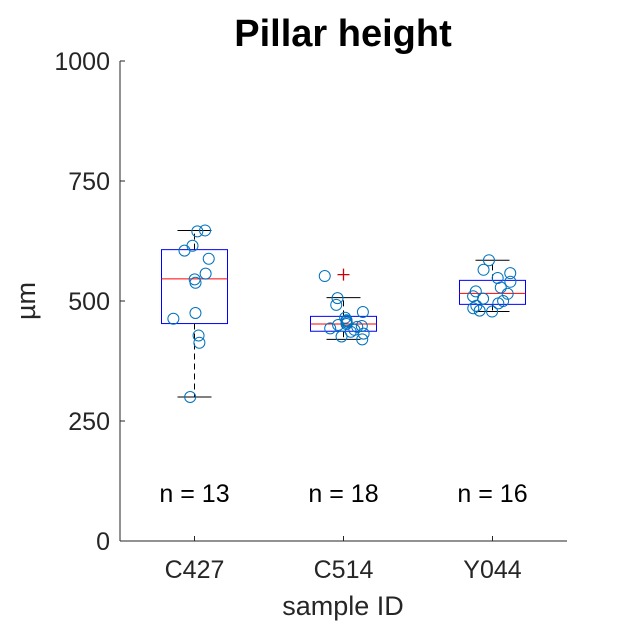 Image resolution: width=625 pixels, height=625 pixels. I want to click on y-axis-label: µm, so click(26, 301).